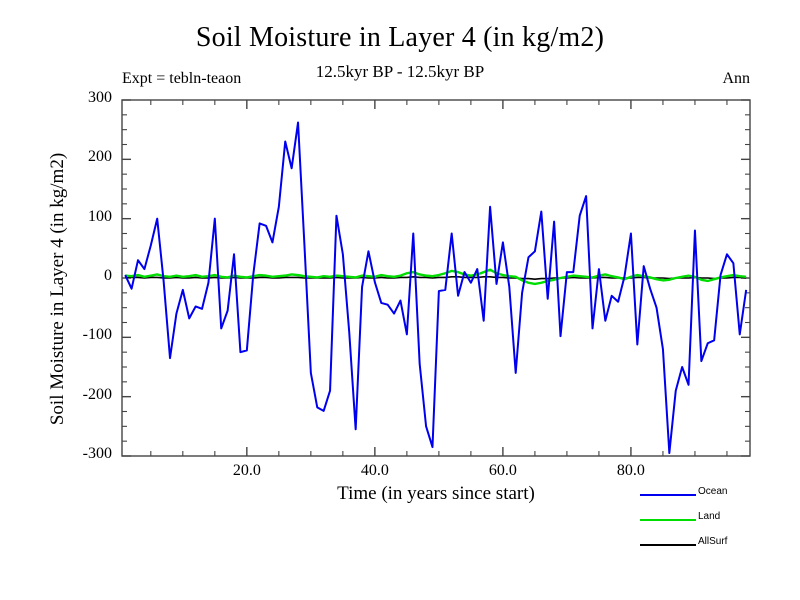 The height and width of the screenshot is (600, 800). I want to click on y-tick-label: -100, so click(97, 335).